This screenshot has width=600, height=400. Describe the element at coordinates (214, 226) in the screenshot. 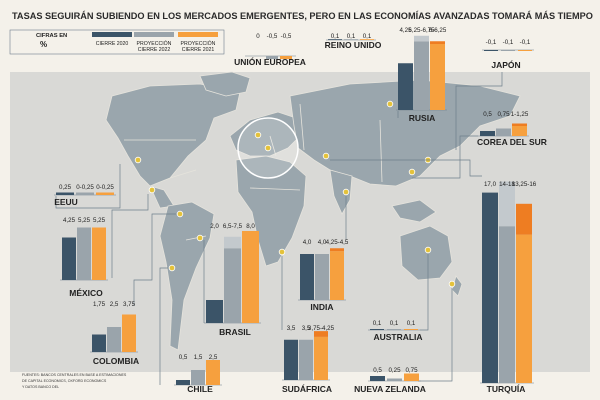

I see `value-label-brasil-1: 2,0` at that location.